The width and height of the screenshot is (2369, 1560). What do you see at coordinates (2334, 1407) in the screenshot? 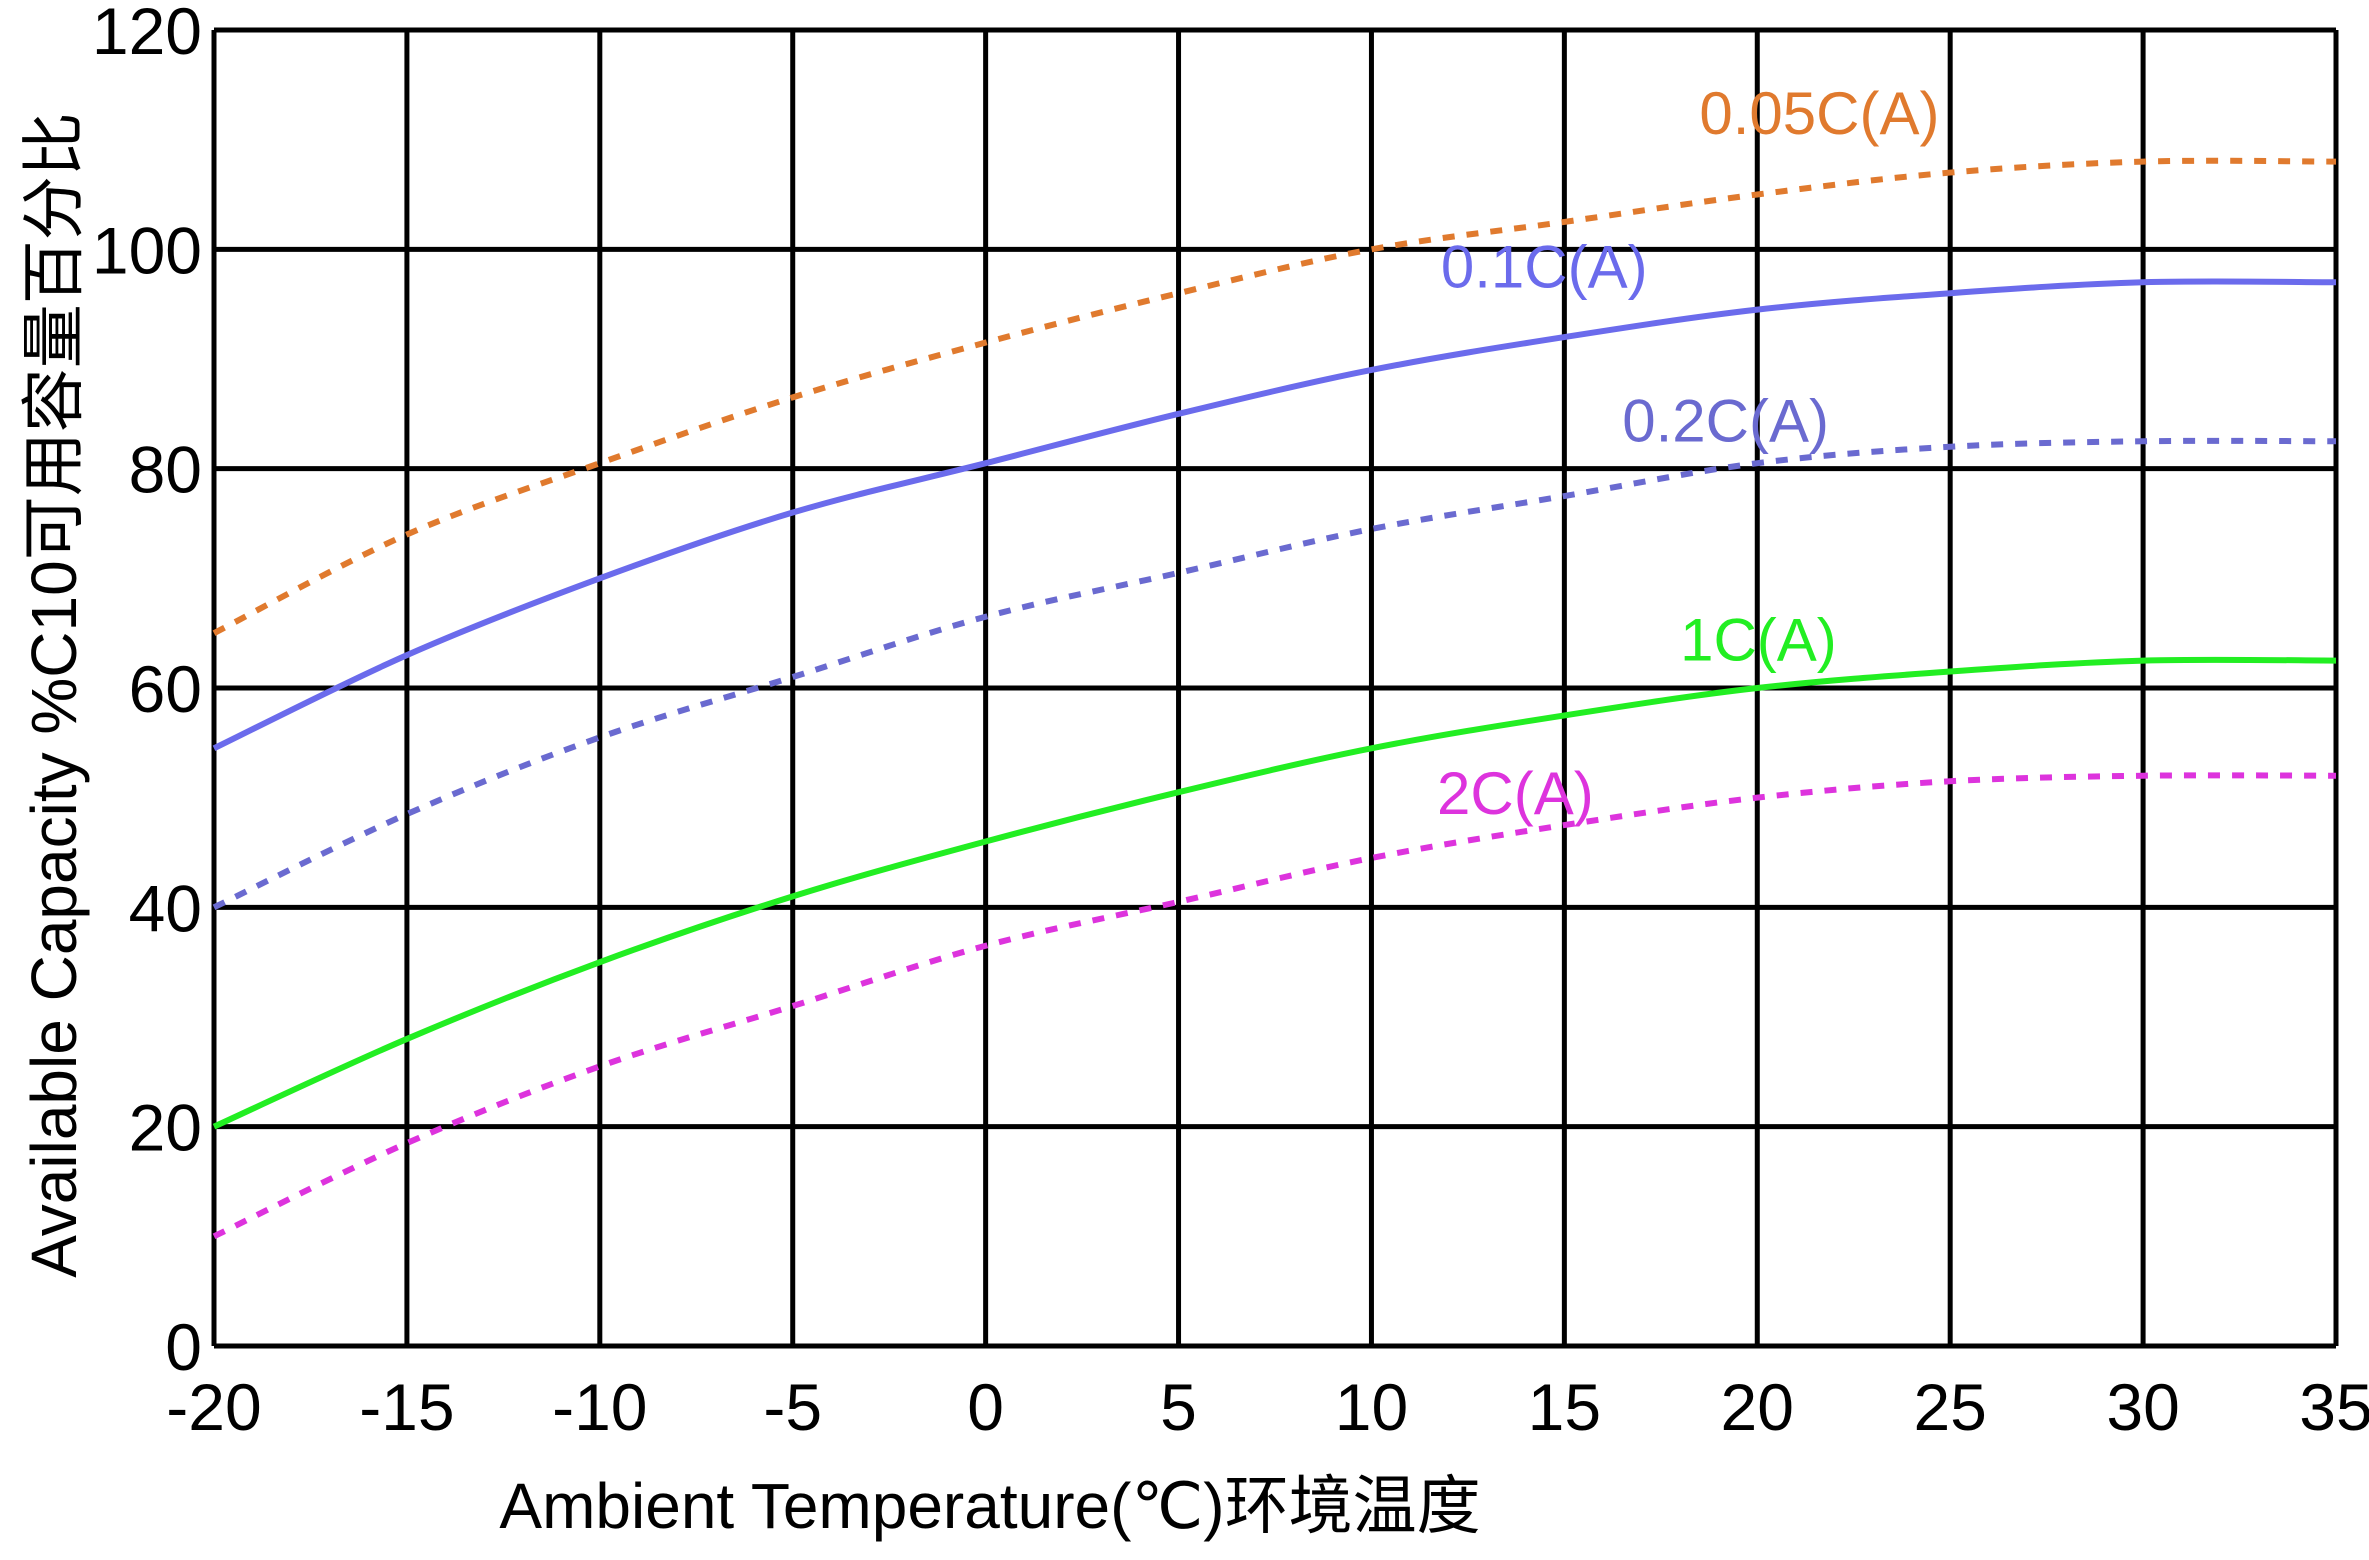
I see `x-tick-label-11: 35` at bounding box center [2334, 1407].